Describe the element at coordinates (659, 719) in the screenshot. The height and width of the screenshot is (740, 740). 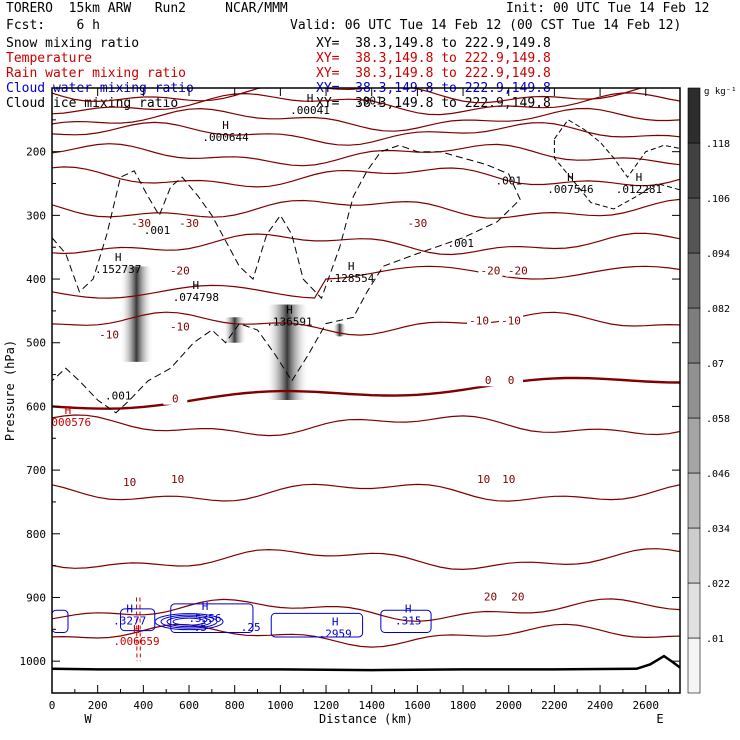
I see `x-end-label-east: E` at that location.